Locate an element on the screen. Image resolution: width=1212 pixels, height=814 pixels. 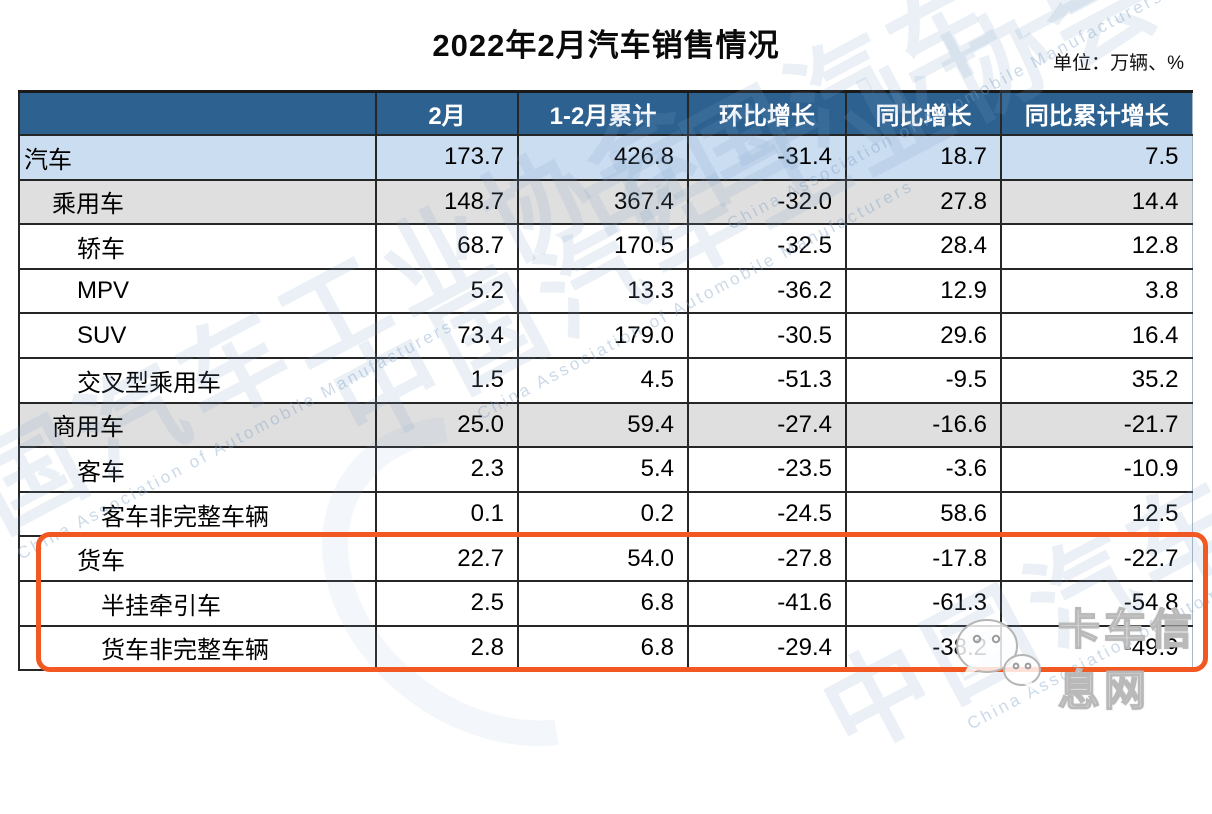
cell-value: -27.8 is located at coordinates (767, 558).